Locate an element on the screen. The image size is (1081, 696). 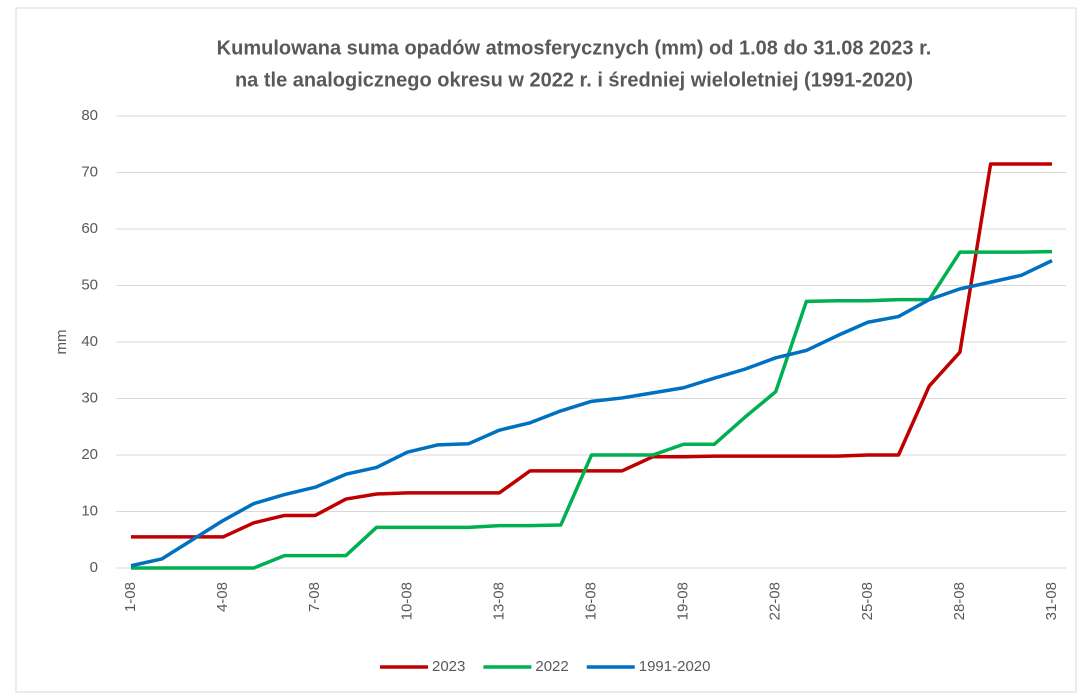
x-tick-label: 7-08 is located at coordinates (314, 597).